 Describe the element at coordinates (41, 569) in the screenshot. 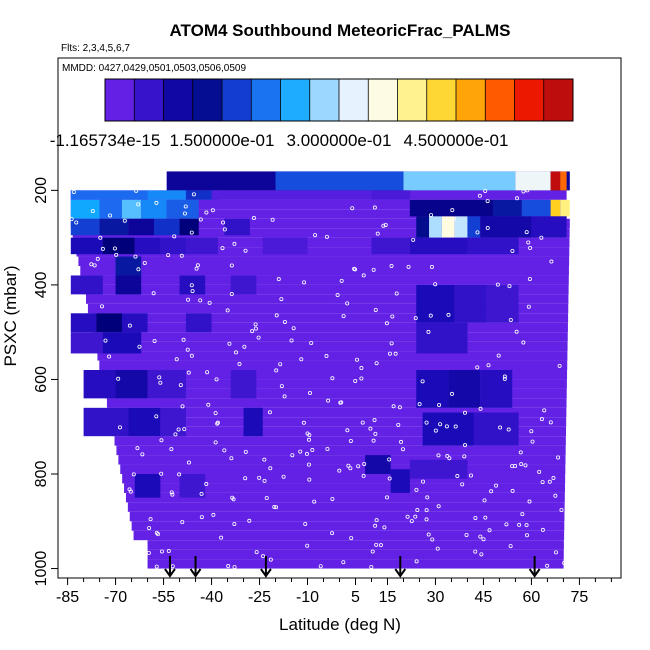

I see `y-tick-label: 1000` at that location.